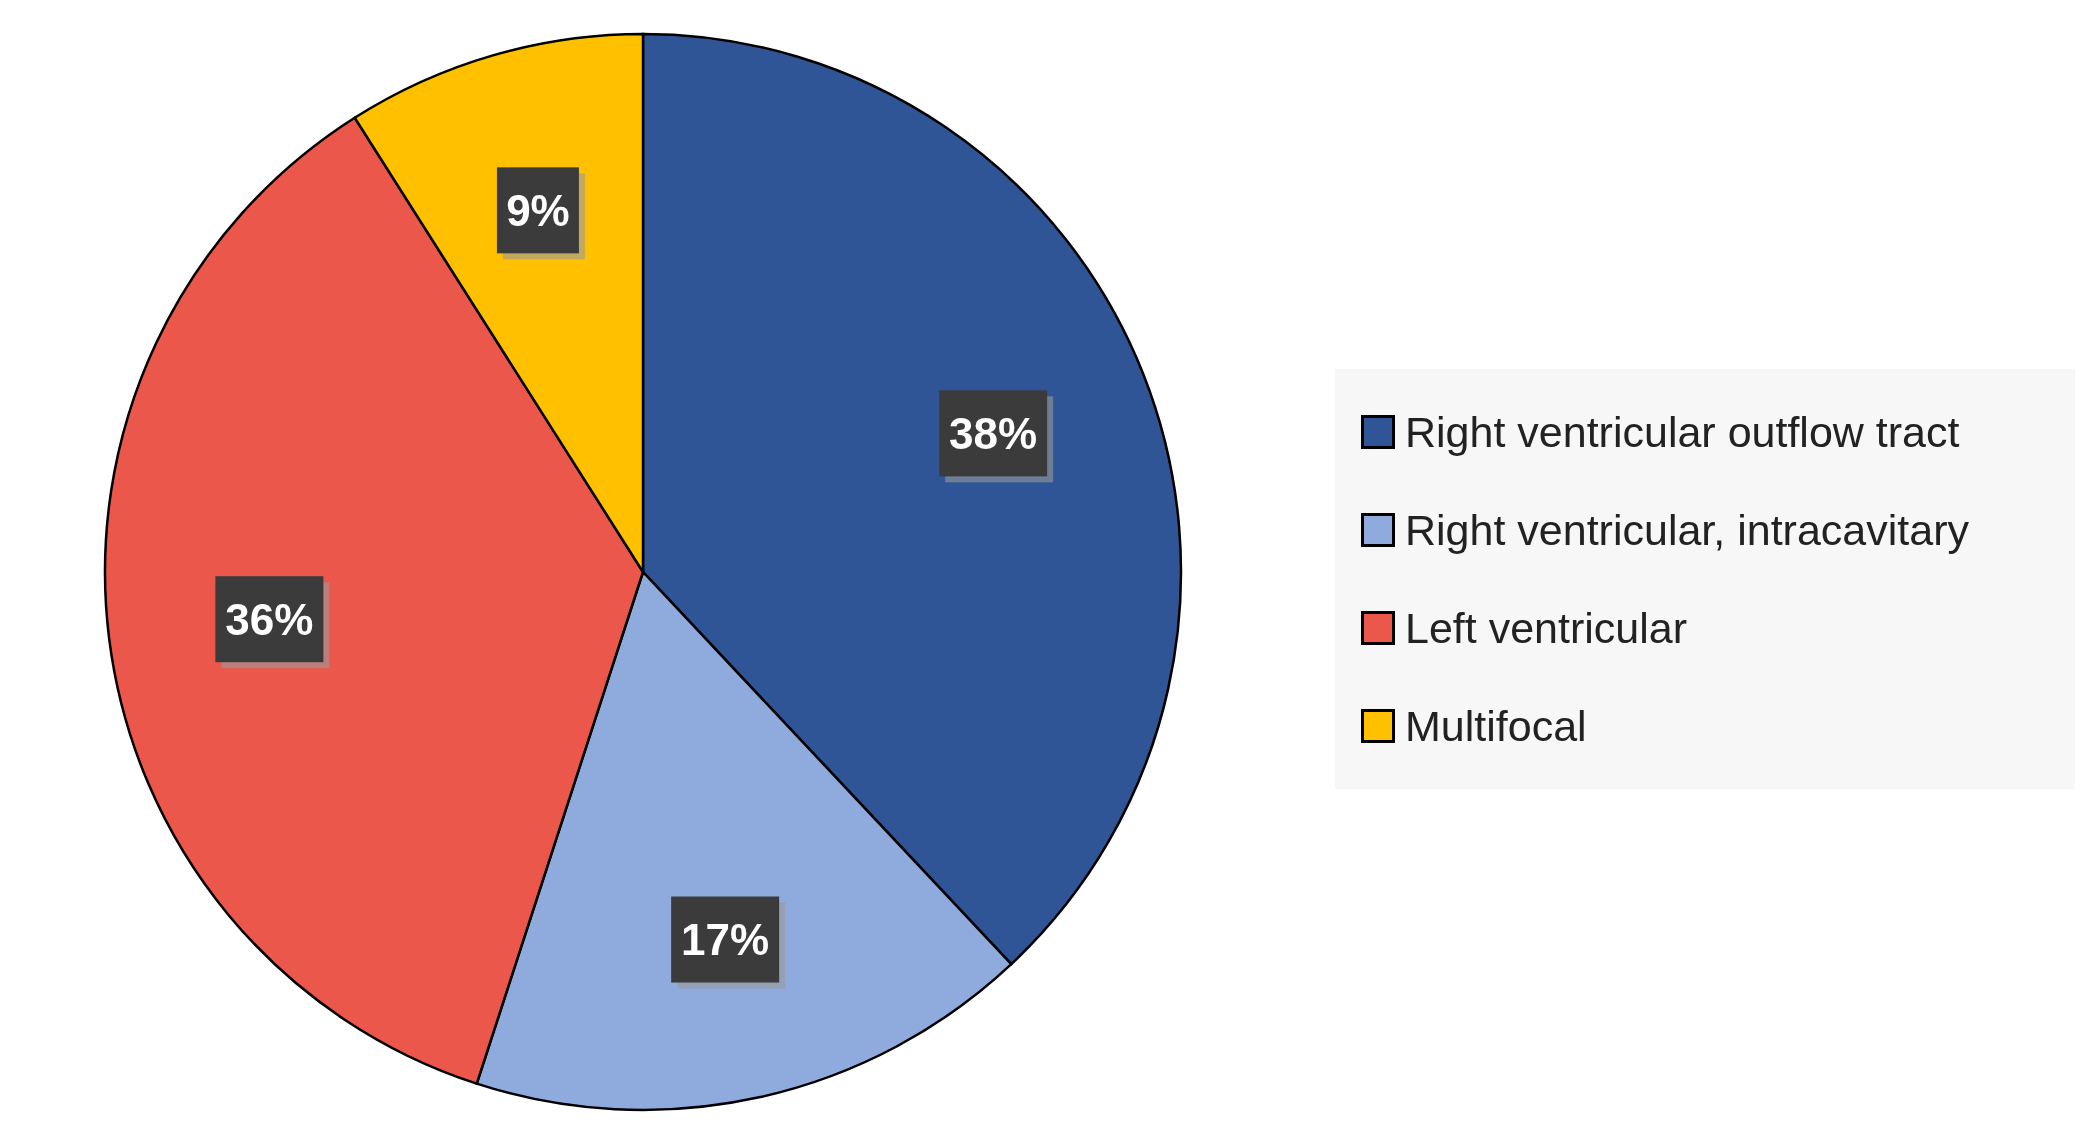 The width and height of the screenshot is (2083, 1140). I want to click on data-label: 17%, so click(725, 940).